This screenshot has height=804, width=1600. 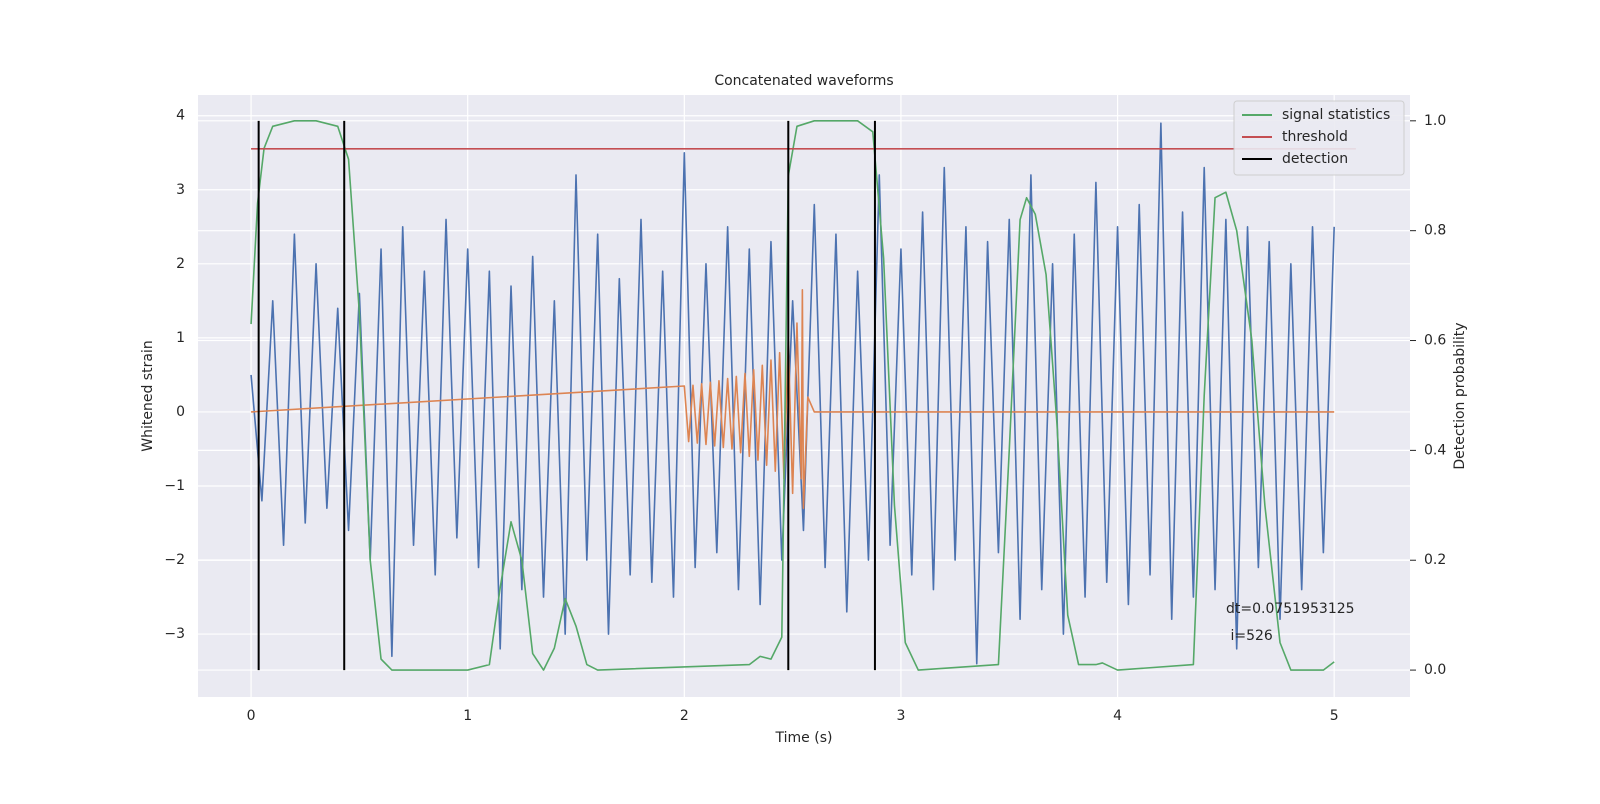 I want to click on legend-box, so click(x=1319, y=138).